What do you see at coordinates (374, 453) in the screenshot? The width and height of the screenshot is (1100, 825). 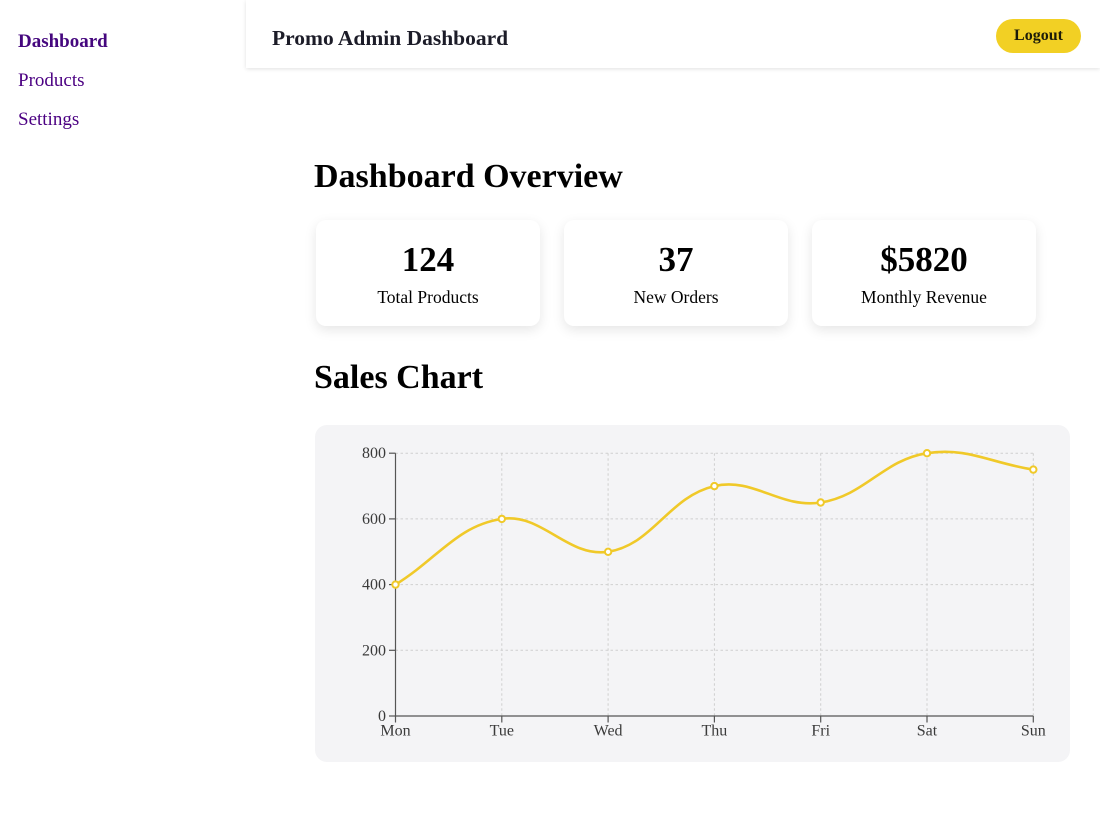 I see `svg-text: 800` at bounding box center [374, 453].